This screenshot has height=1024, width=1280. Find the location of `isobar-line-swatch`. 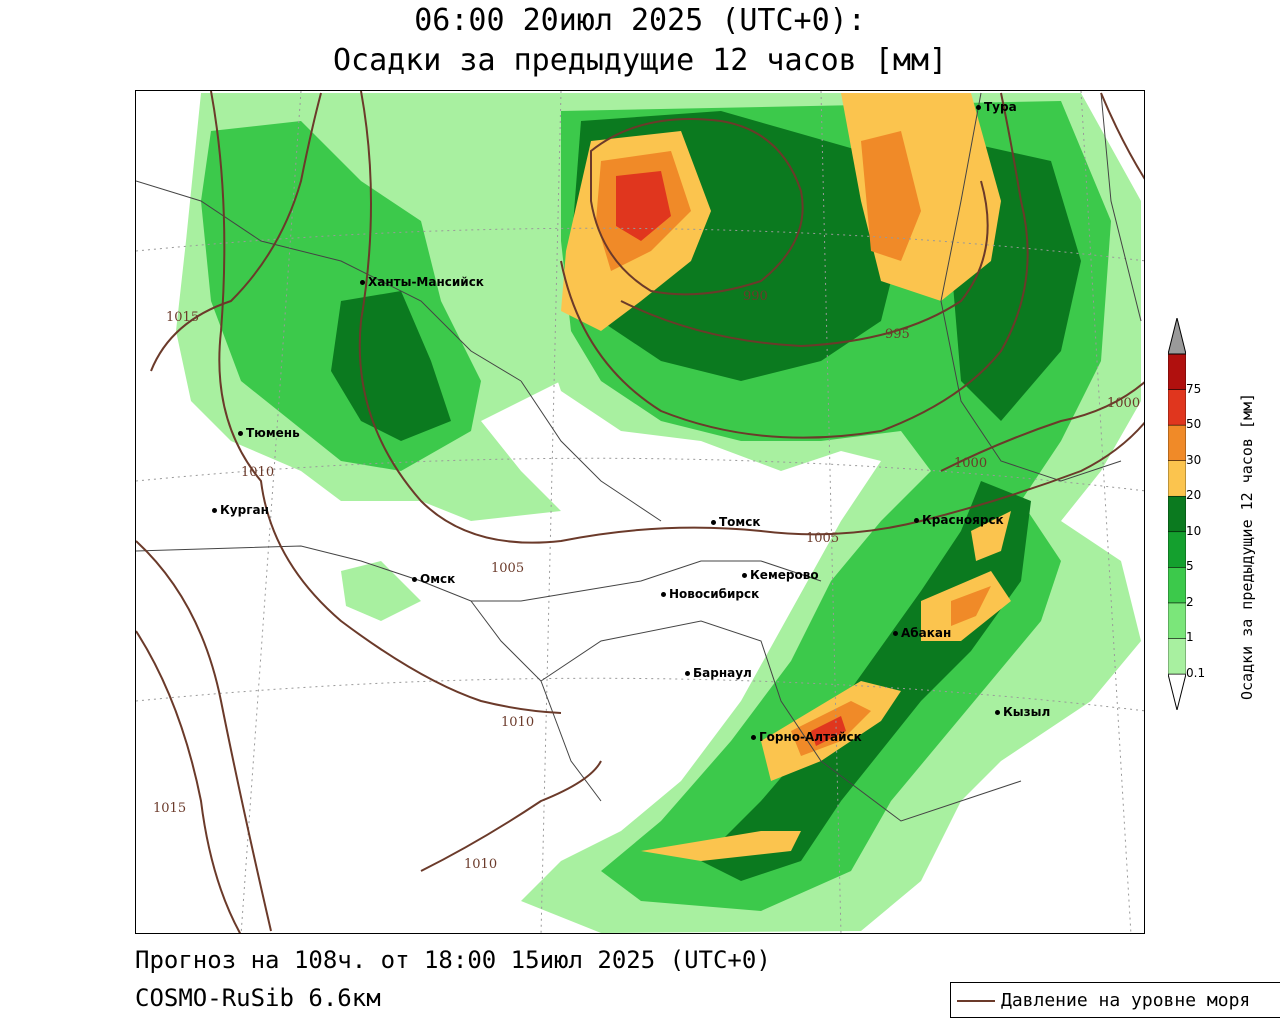

isobar-line-swatch is located at coordinates (976, 1001).